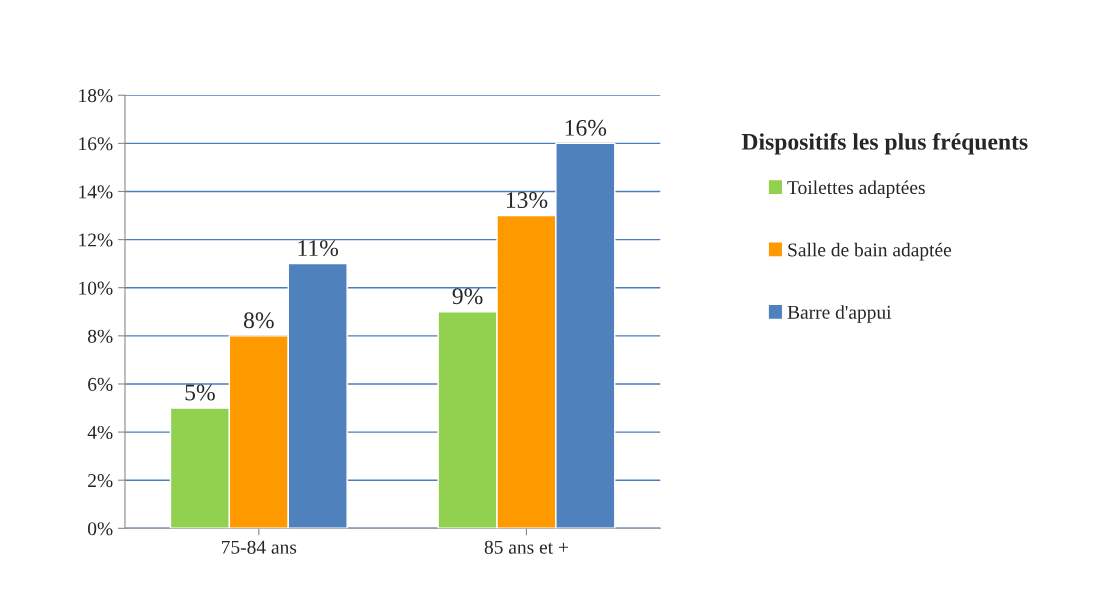  I want to click on y-tick-label: 14%, so click(96, 192).